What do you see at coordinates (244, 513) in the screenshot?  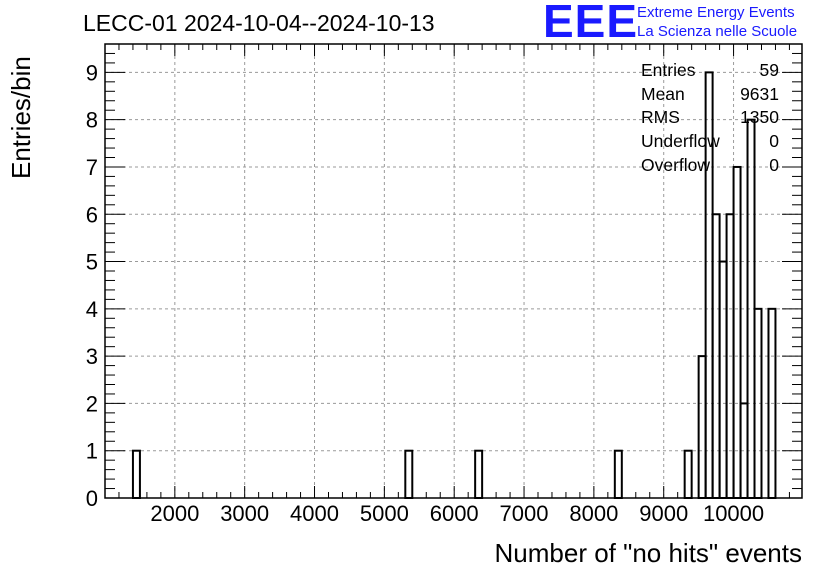 I see `x-tick-label: 3000` at bounding box center [244, 513].